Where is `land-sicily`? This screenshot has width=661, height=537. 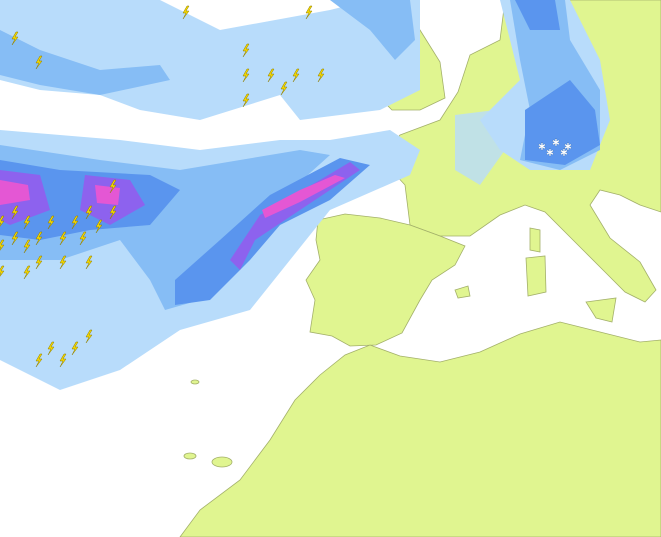 land-sicily is located at coordinates (601, 310).